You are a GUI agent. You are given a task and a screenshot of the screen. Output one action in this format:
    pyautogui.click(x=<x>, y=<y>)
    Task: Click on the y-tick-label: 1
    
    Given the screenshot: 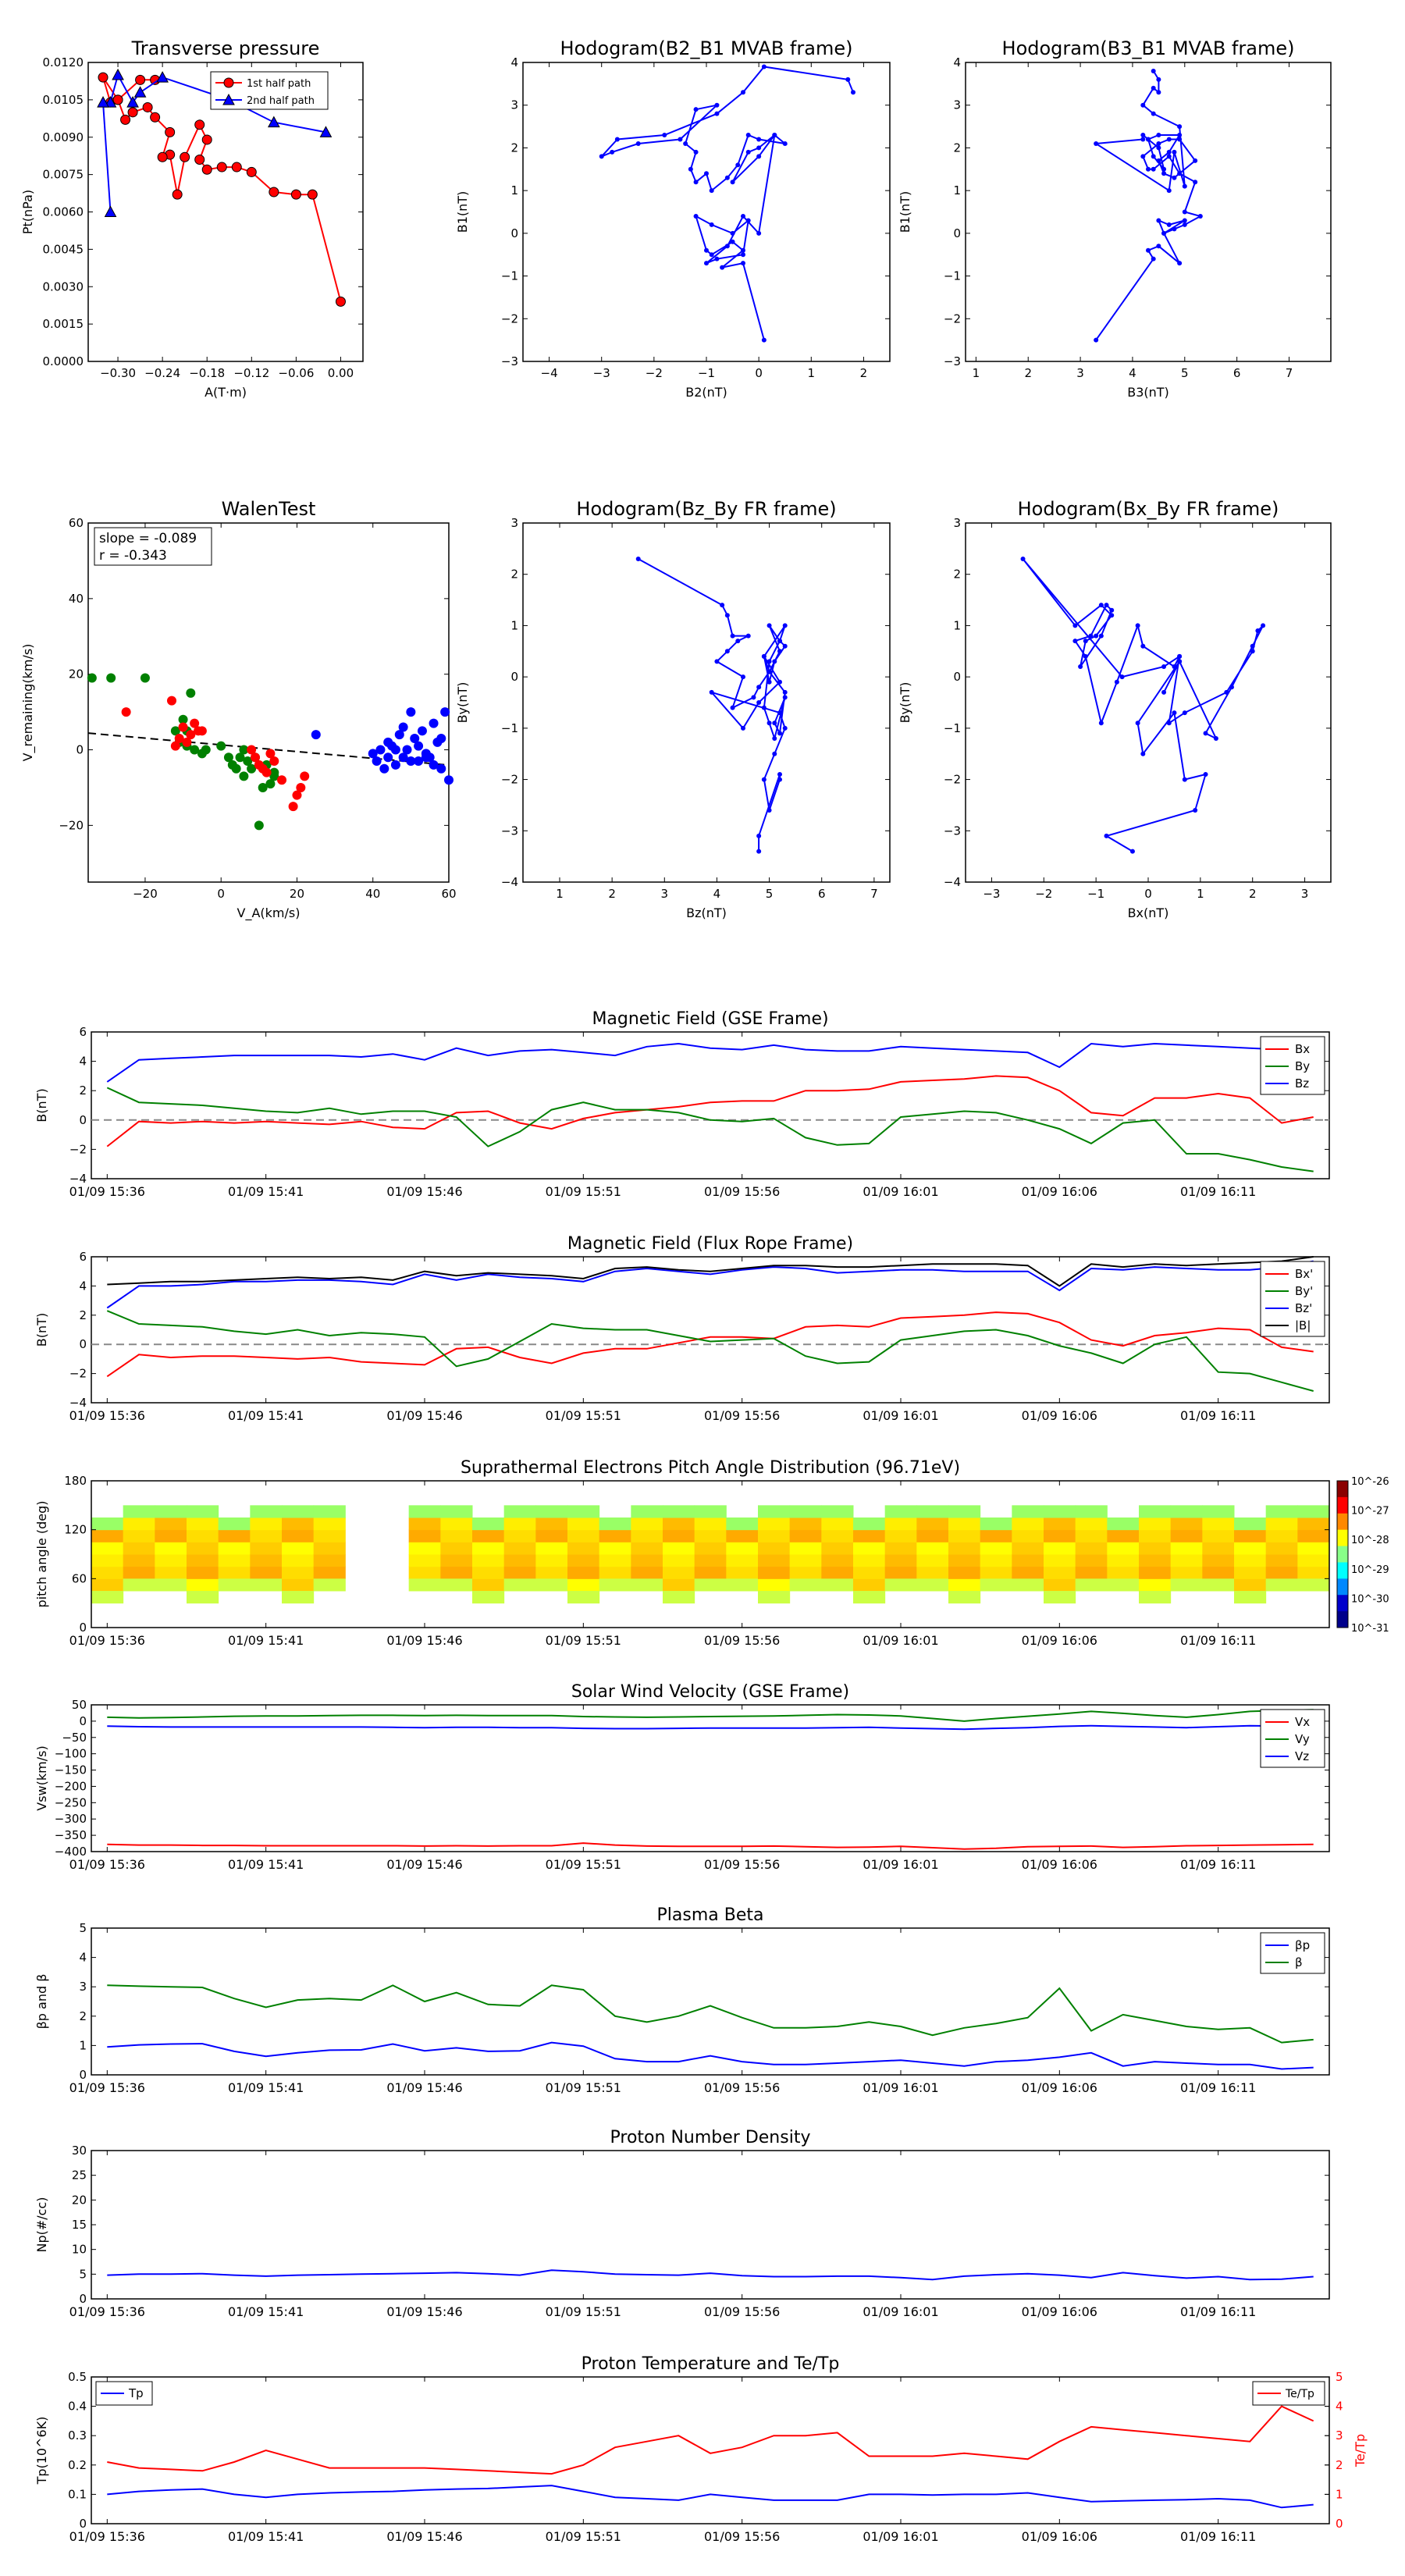 What is the action you would take?
    pyautogui.click(x=957, y=190)
    